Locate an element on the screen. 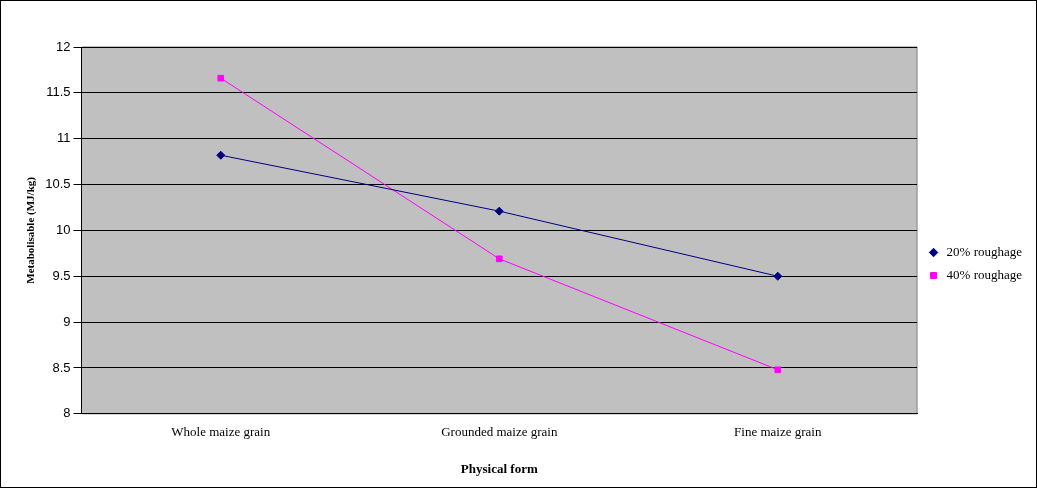  legend-label: 20% roughage is located at coordinates (984, 251).